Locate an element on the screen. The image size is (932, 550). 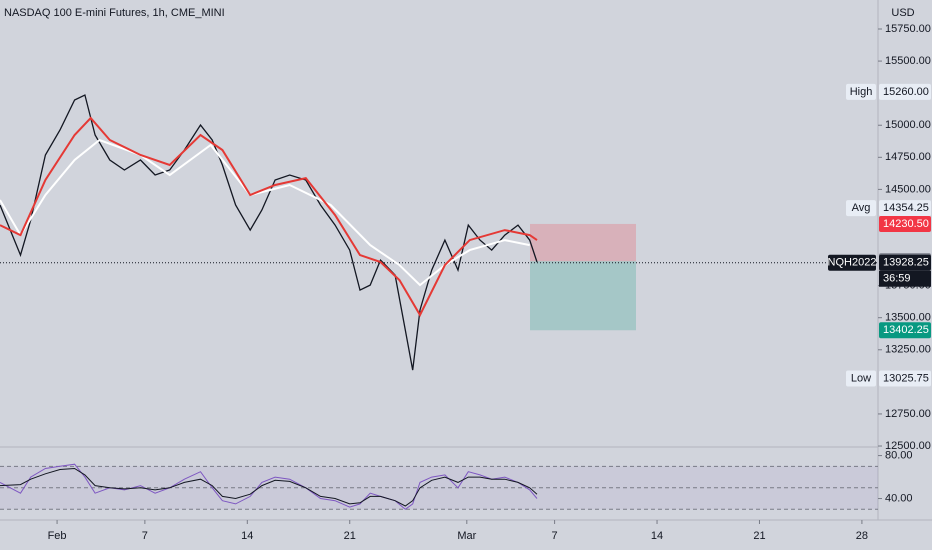
y-tick-label: 13250.00 is located at coordinates (908, 350).